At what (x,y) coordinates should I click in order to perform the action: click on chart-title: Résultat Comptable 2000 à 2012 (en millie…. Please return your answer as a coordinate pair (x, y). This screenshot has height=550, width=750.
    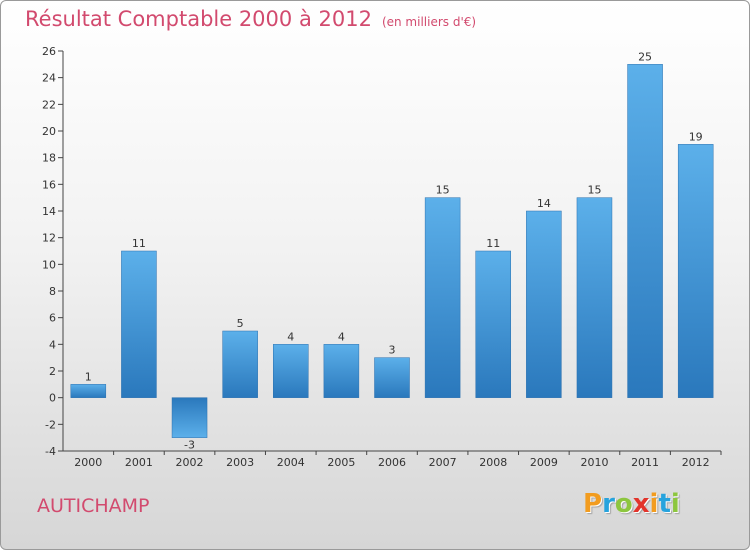
    Looking at the image, I should click on (250, 19).